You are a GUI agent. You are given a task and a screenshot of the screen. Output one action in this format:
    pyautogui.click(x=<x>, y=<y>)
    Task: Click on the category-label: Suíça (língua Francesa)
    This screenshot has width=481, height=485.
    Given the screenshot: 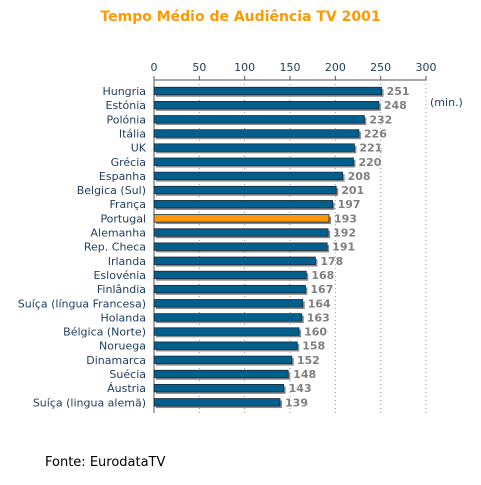 What is the action you would take?
    pyautogui.click(x=82, y=303)
    